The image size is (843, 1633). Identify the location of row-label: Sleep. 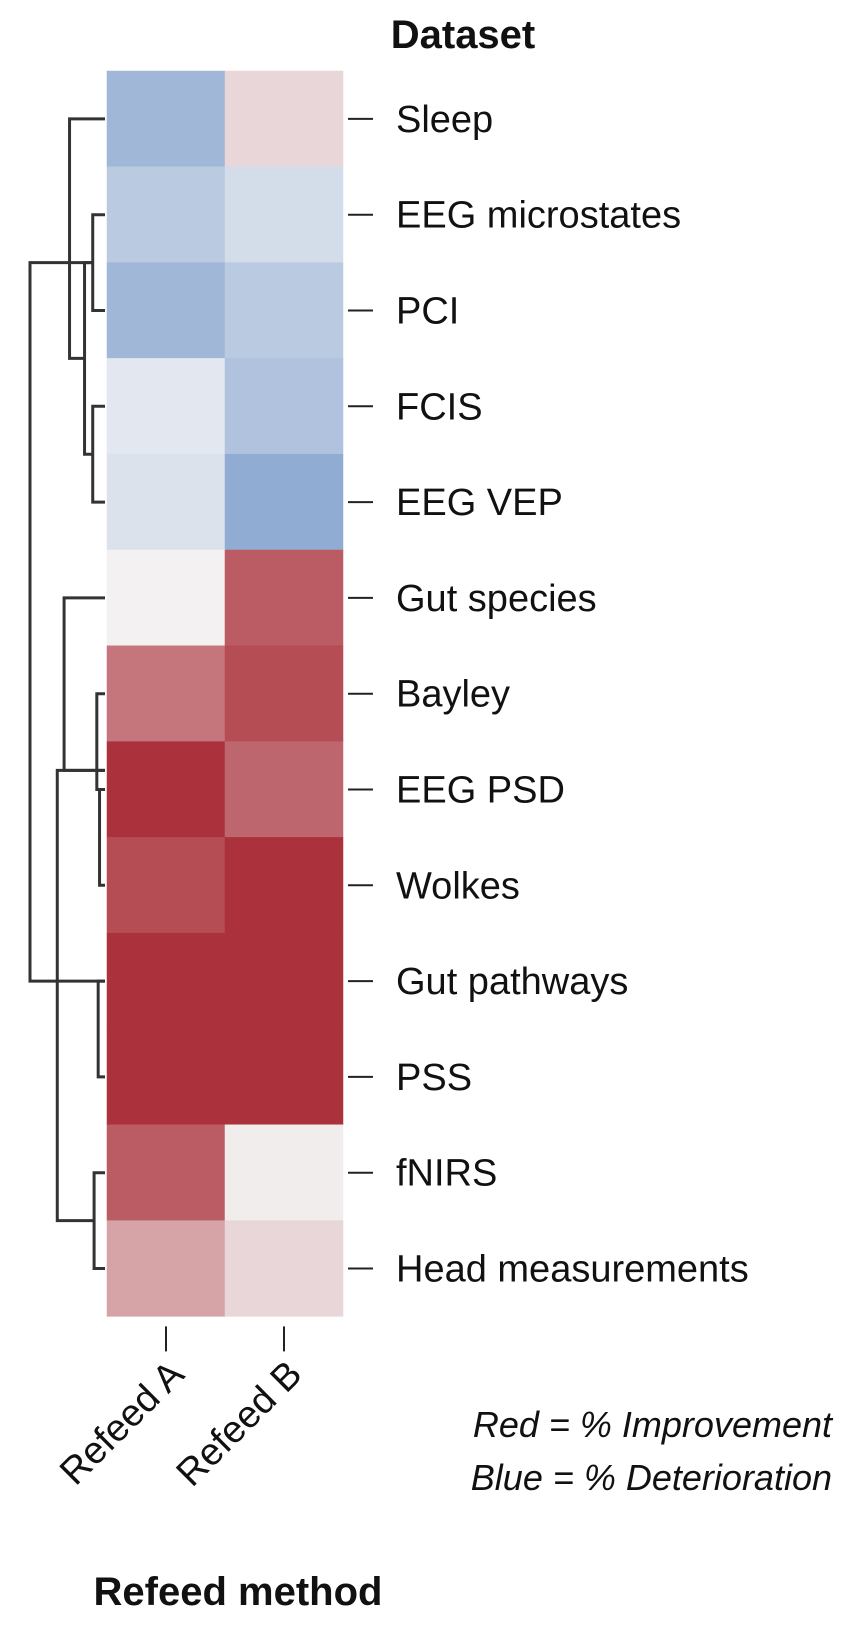
(444, 120).